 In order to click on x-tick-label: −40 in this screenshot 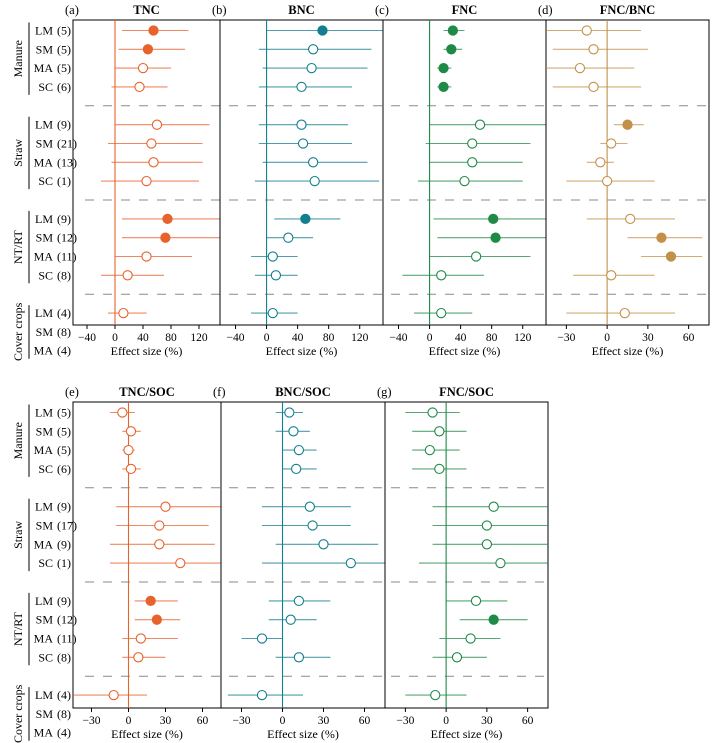, I will do `click(236, 338)`.